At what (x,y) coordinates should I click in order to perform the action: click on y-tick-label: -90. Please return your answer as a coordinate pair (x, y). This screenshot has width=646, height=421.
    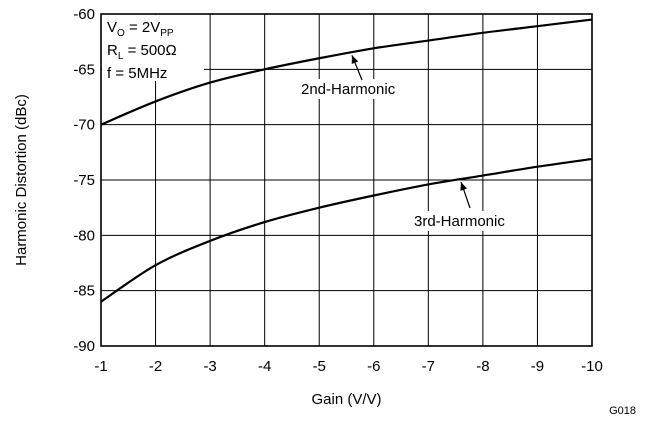
    Looking at the image, I should click on (84, 346).